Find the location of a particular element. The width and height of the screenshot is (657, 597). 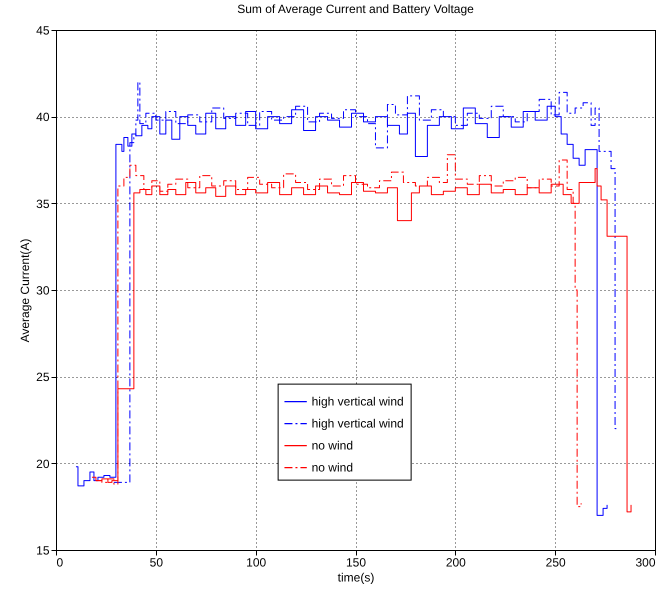

y-tick-label: 25 is located at coordinates (43, 377).